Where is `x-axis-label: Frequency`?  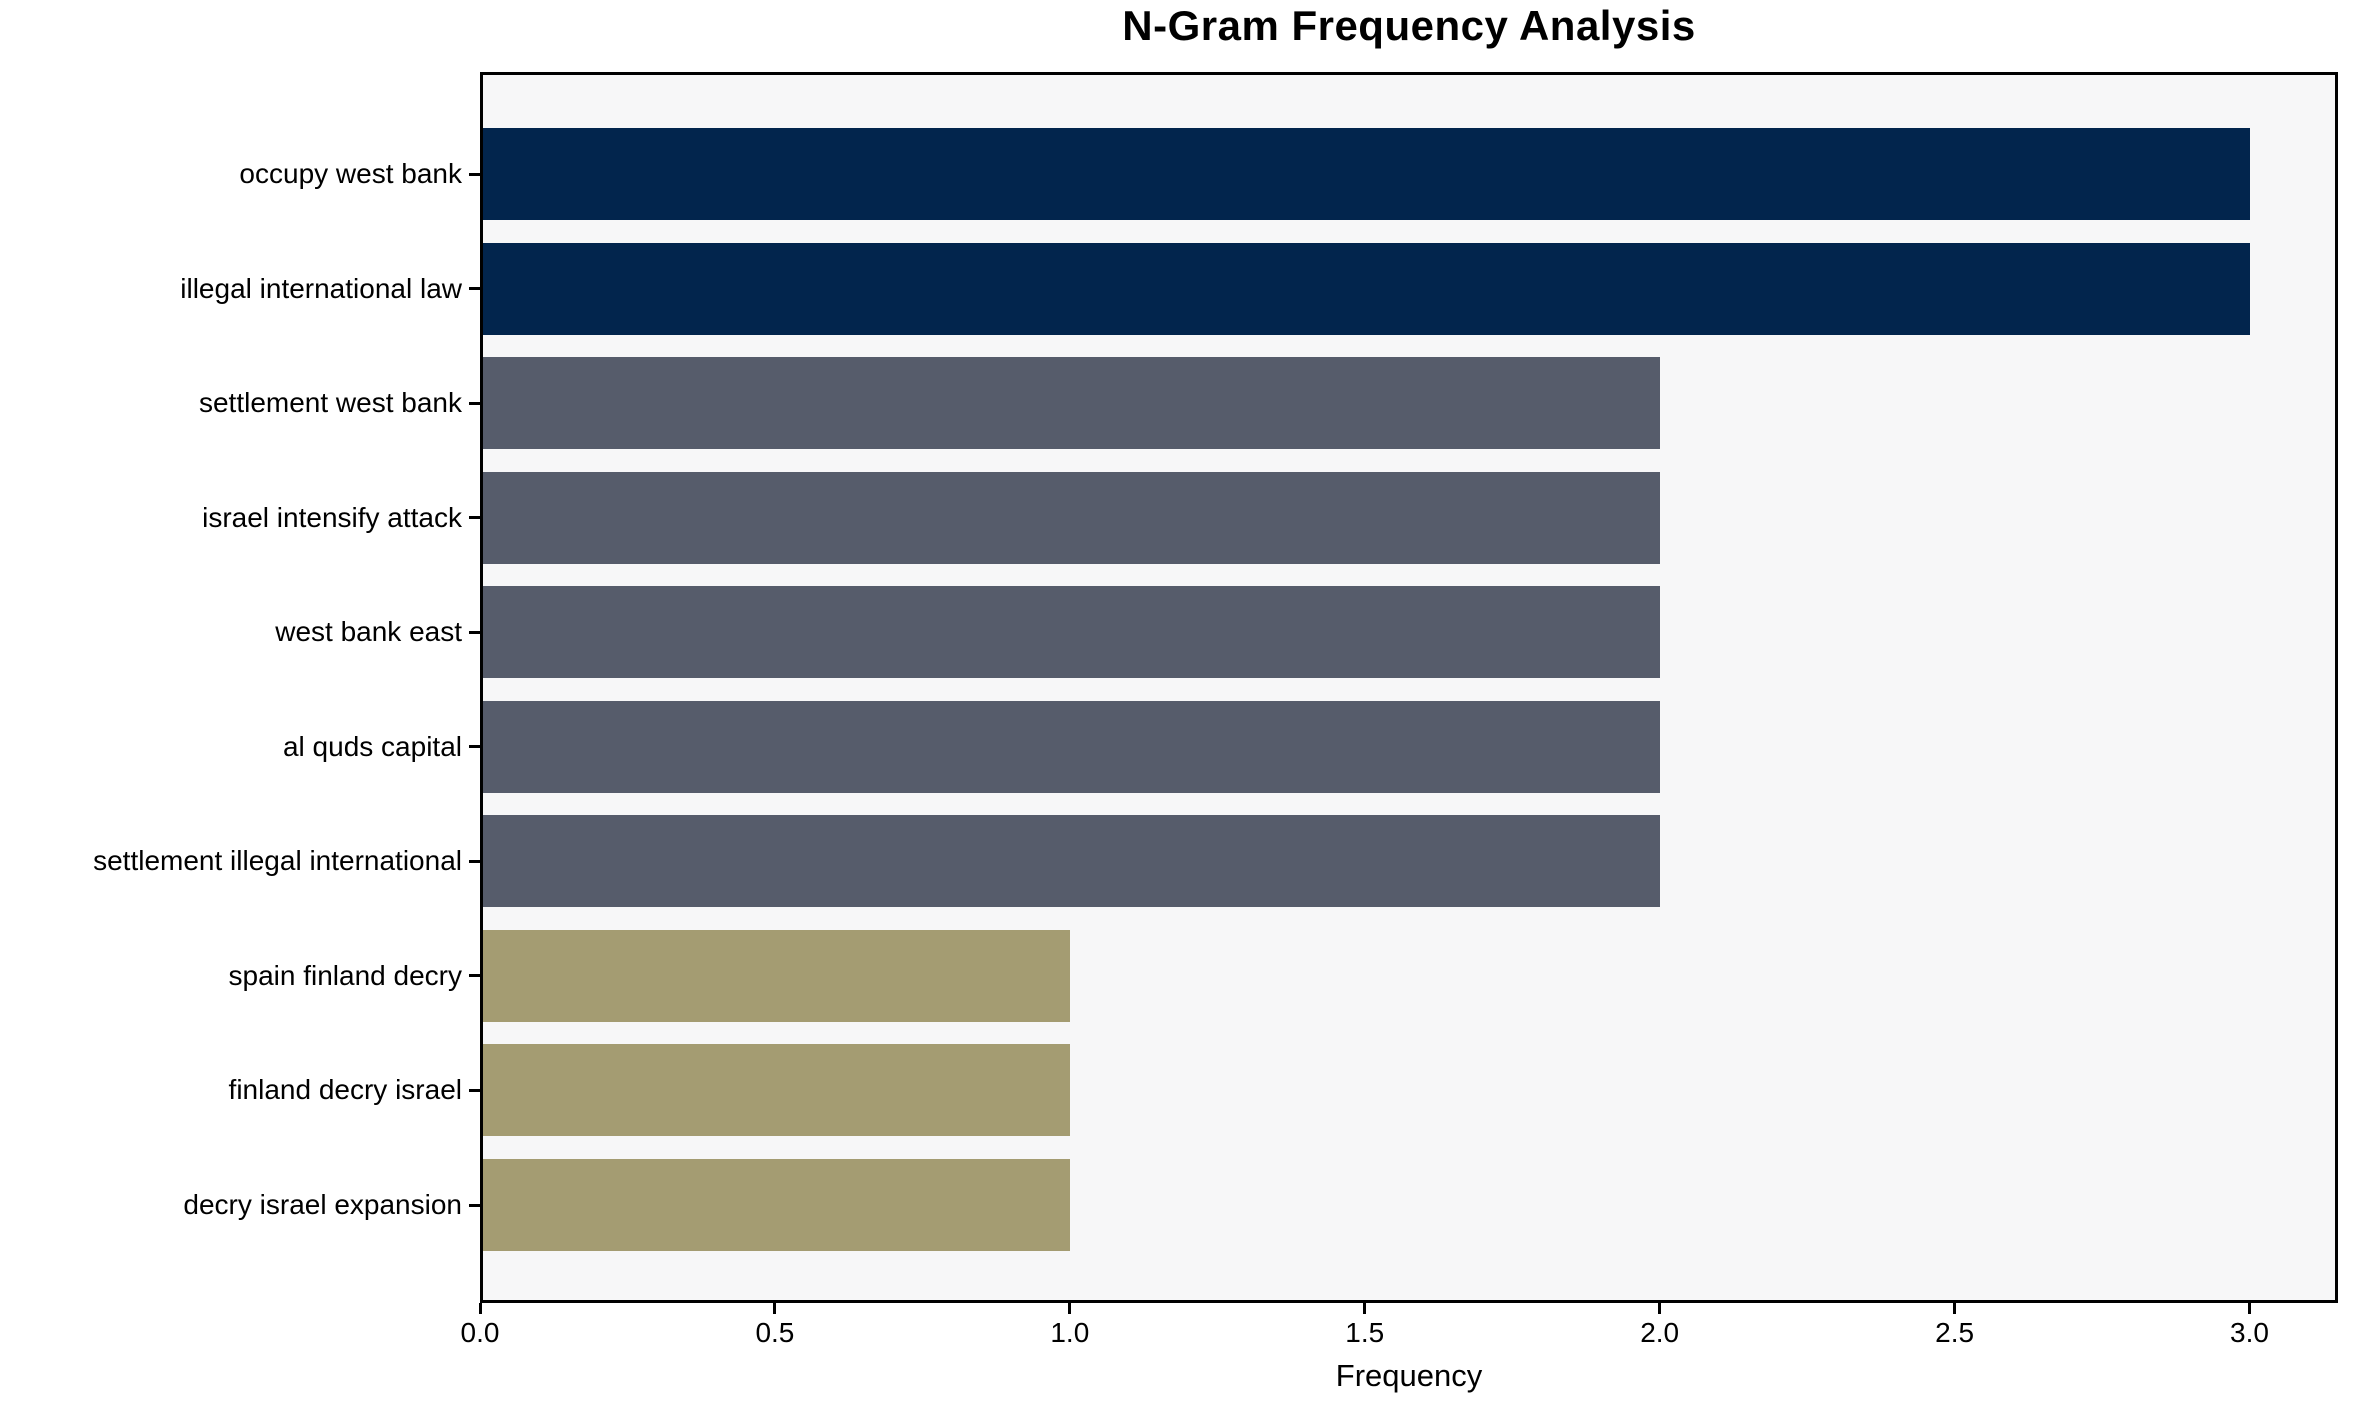
x-axis-label: Frequency is located at coordinates (1409, 1375).